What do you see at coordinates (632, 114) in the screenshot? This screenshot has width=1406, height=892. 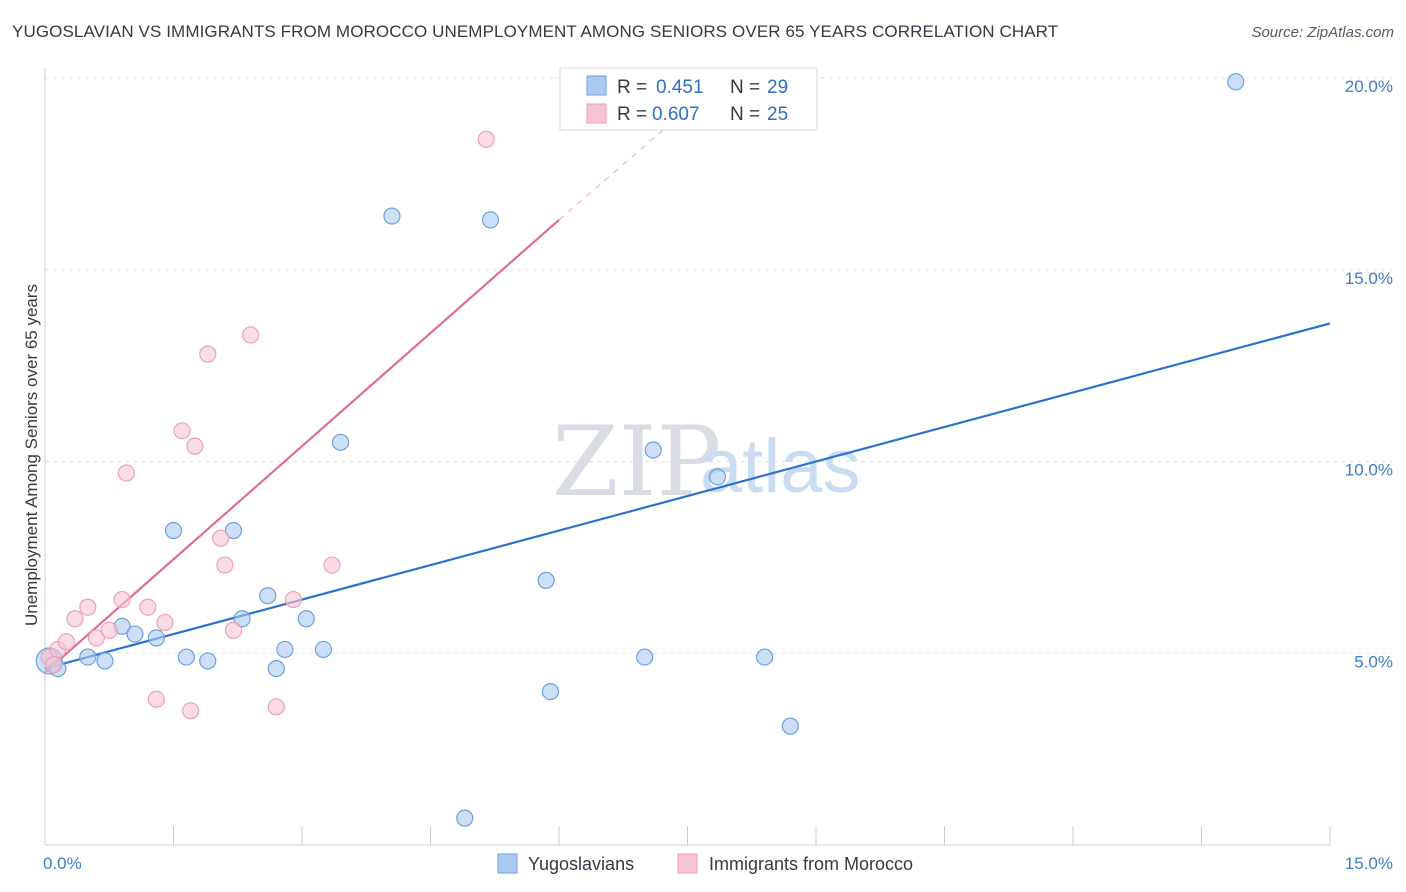 I see `legend-r-label-2: R =` at bounding box center [632, 114].